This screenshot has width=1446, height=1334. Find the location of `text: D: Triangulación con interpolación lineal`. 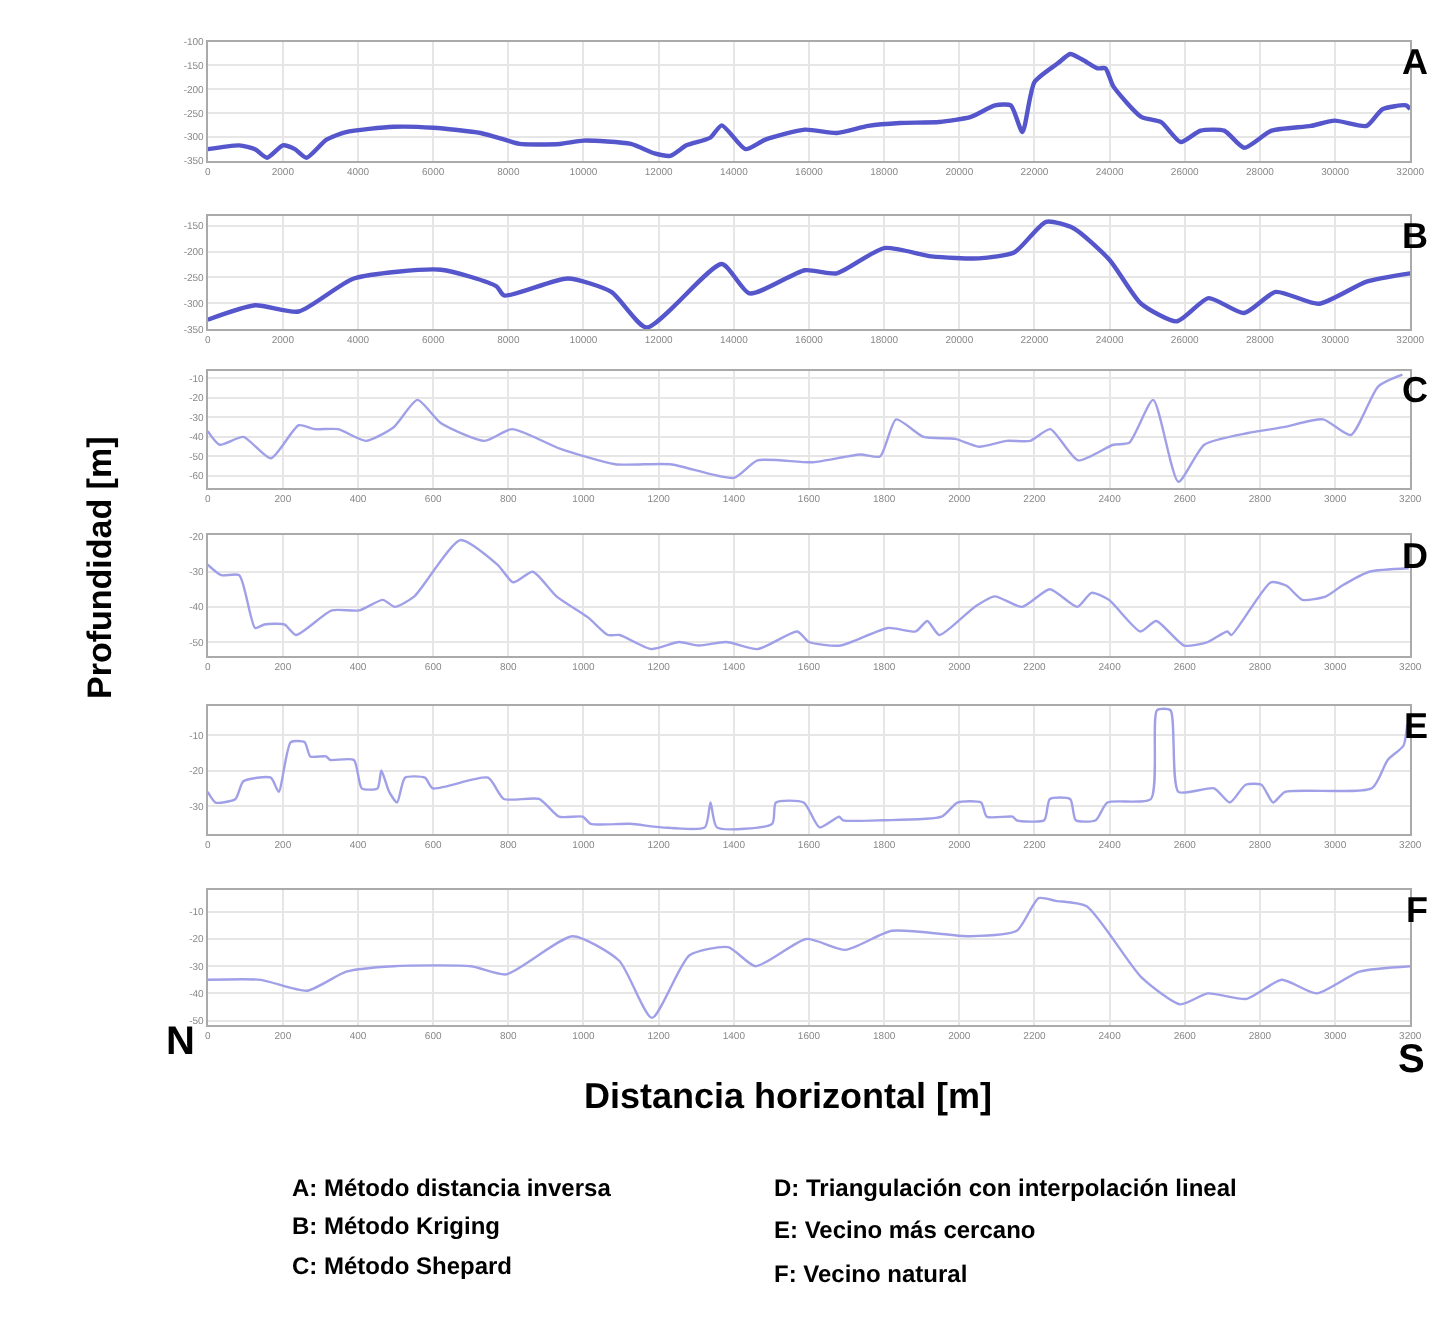

text: D: Triangulación con interpolación lineal is located at coordinates (1005, 1188).